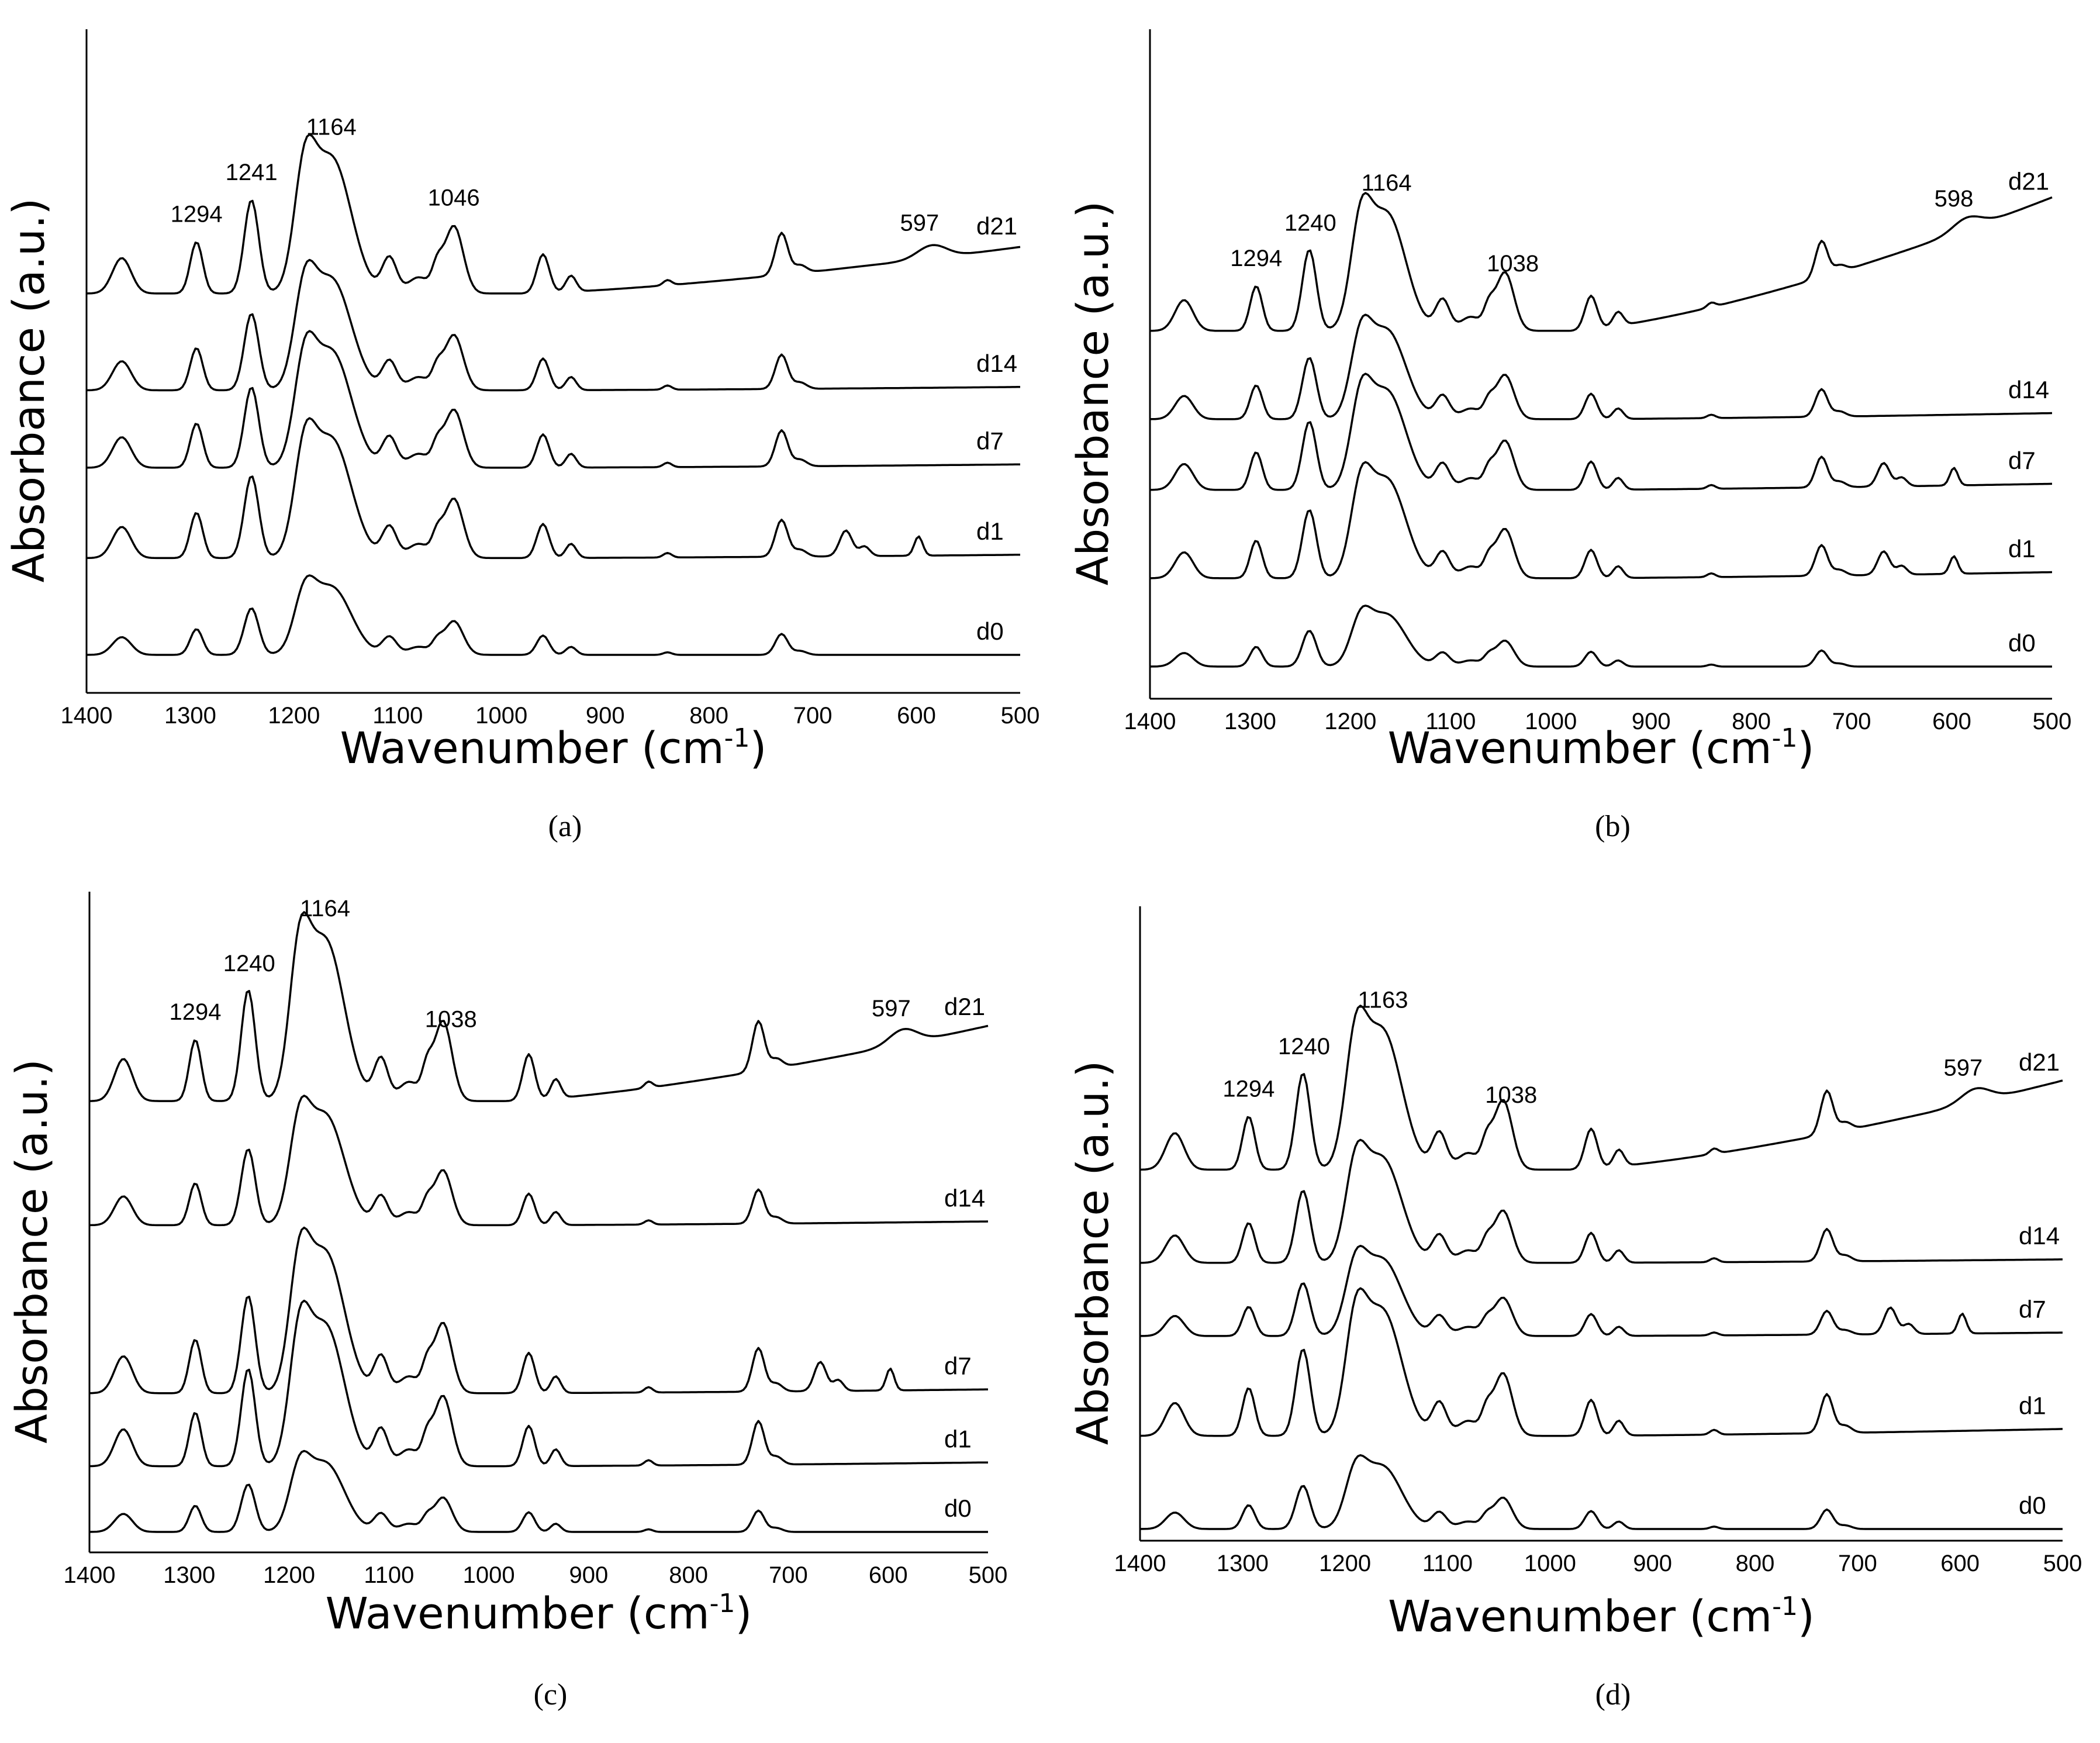 The image size is (2100, 1743). I want to click on panel-caption: (c), so click(551, 1695).